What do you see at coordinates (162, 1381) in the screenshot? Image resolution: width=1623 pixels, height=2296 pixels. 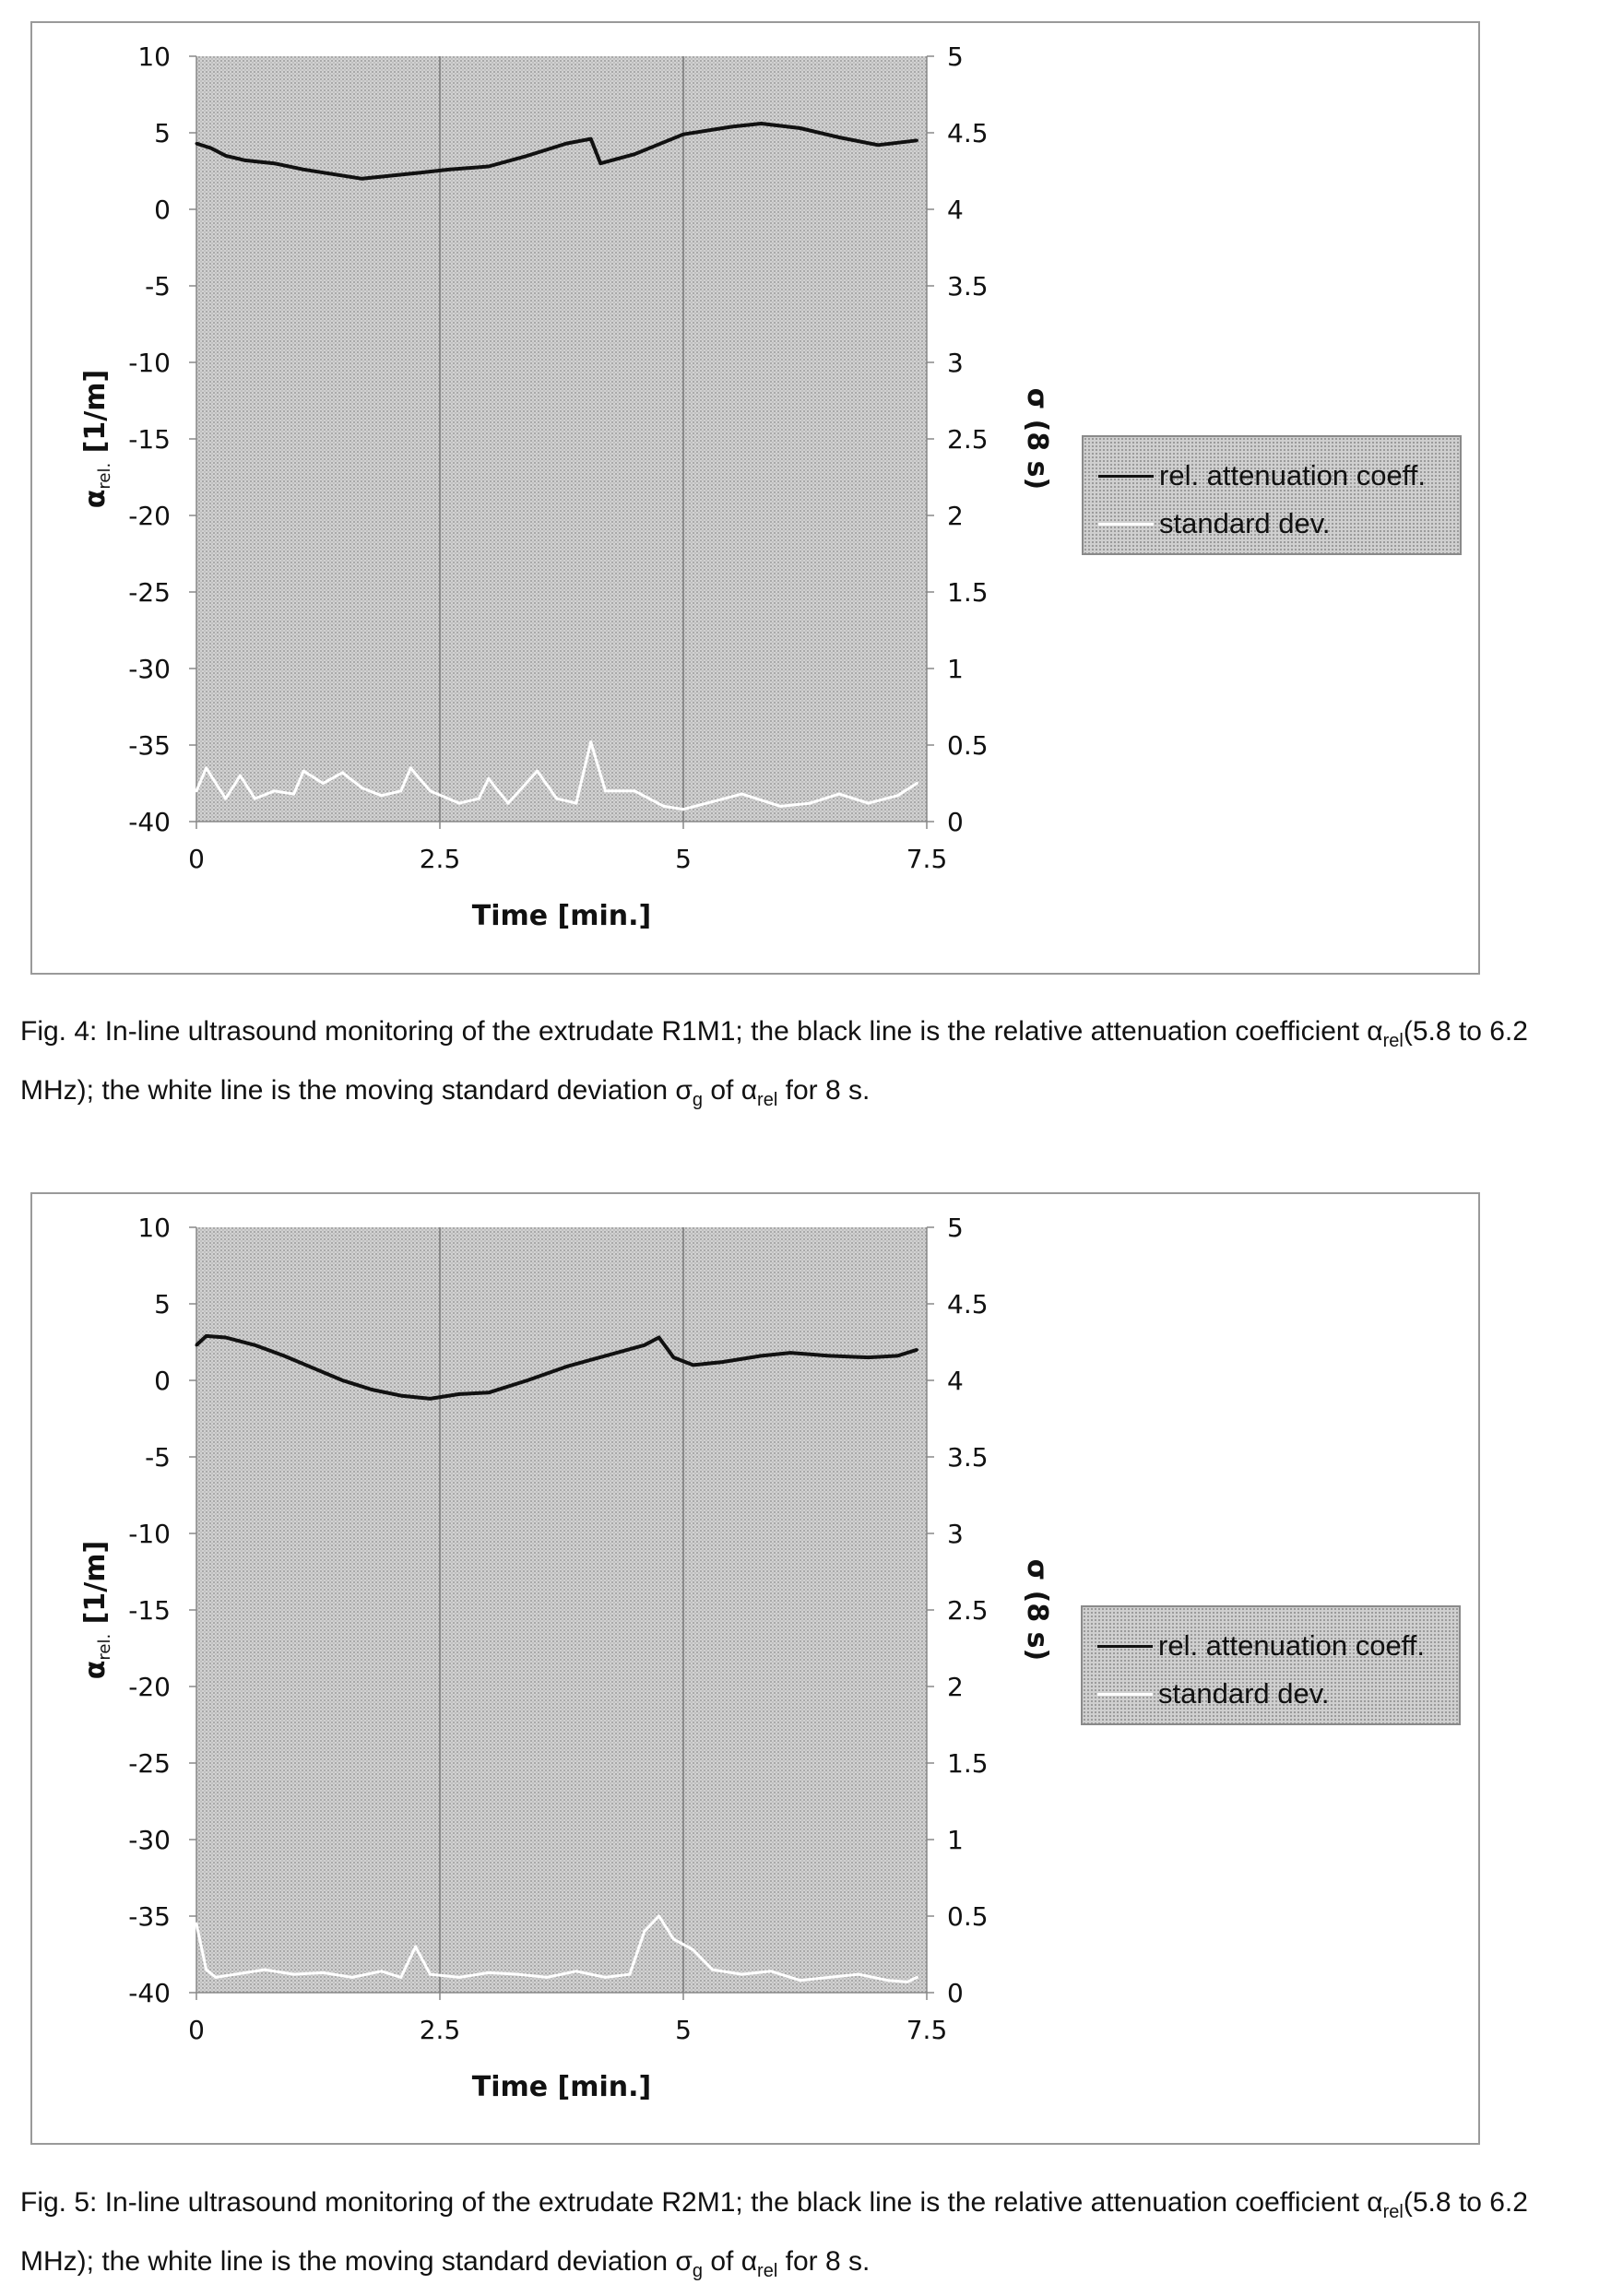 I see `left-tick-label: 0` at bounding box center [162, 1381].